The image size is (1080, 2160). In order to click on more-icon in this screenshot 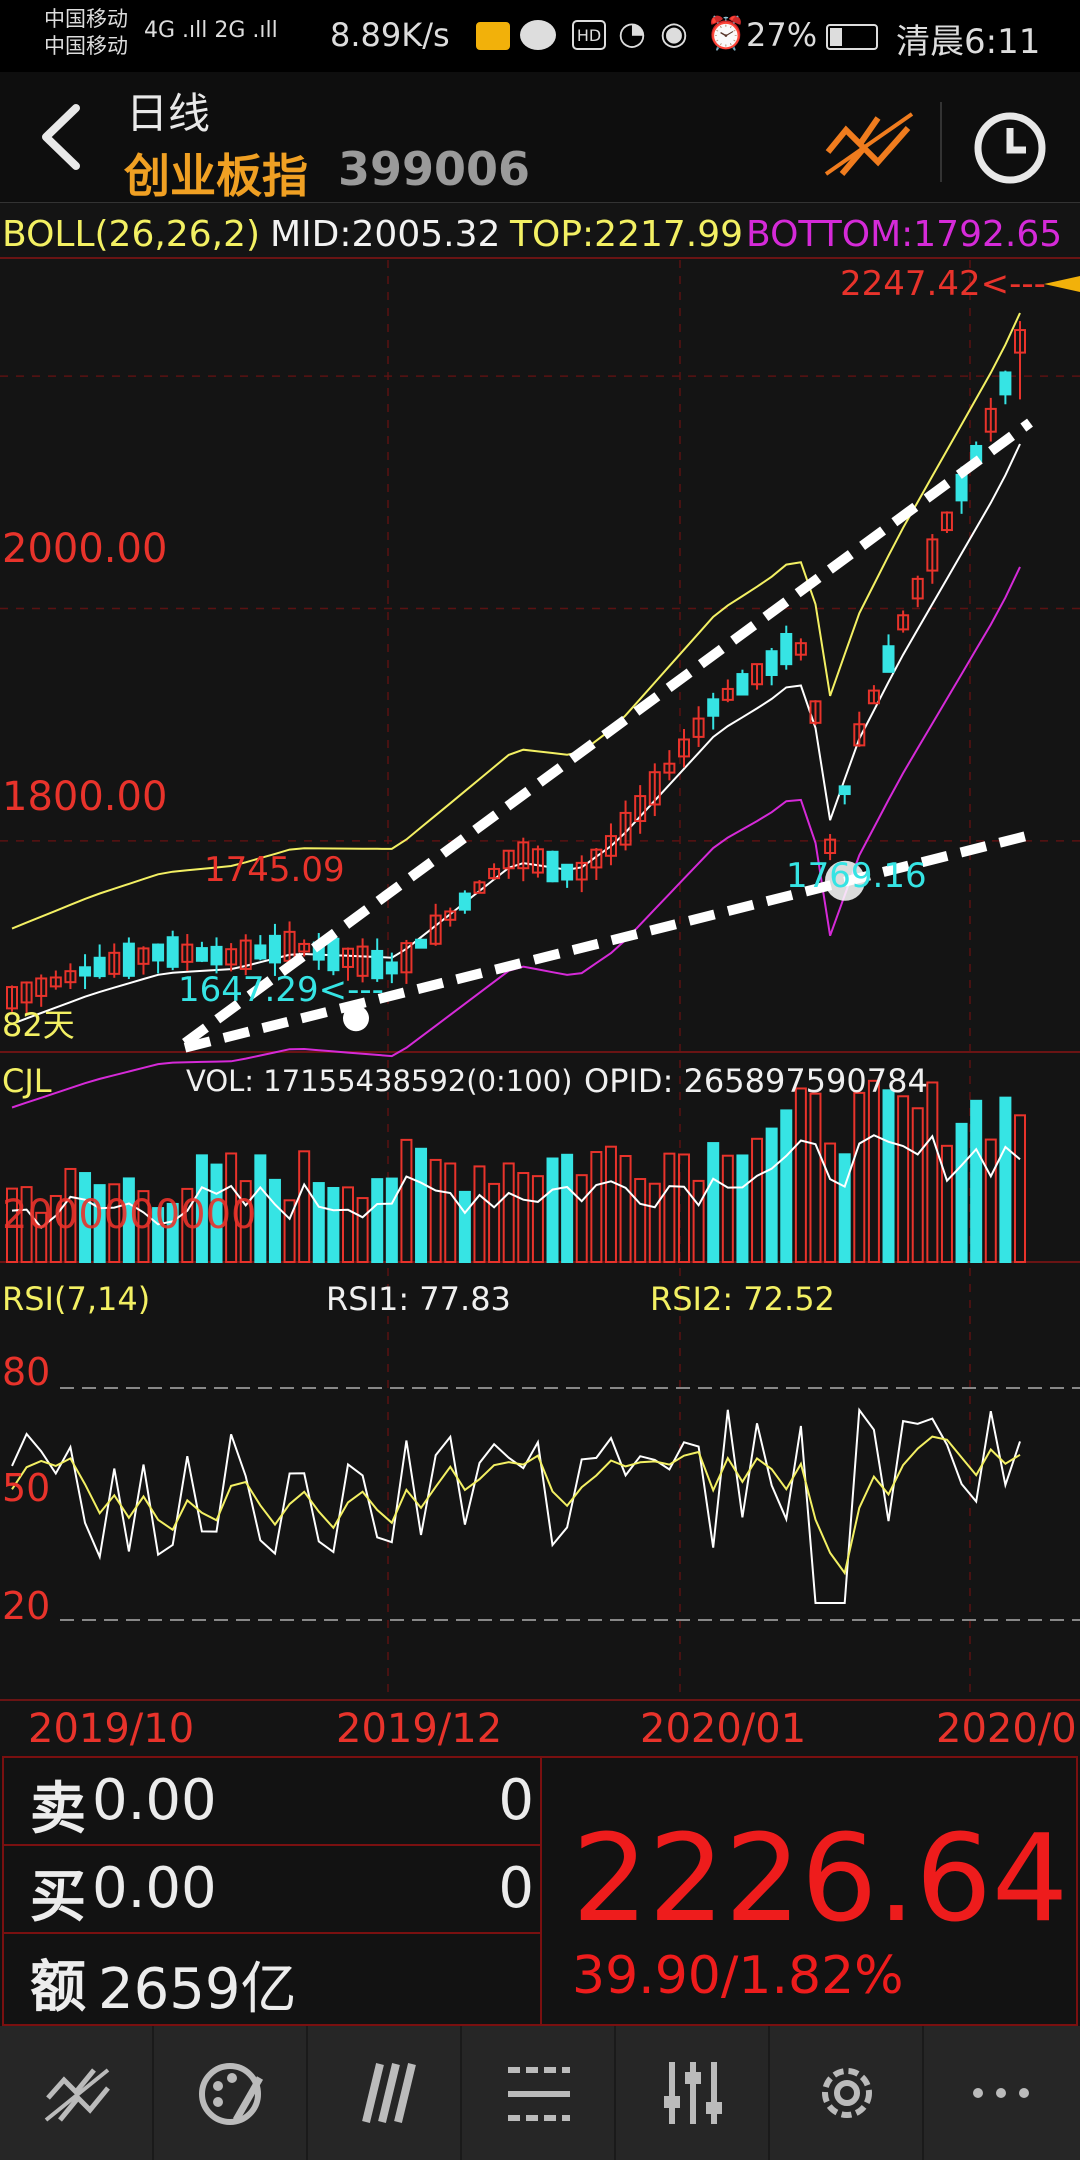, I will do `click(1001, 2093)`.